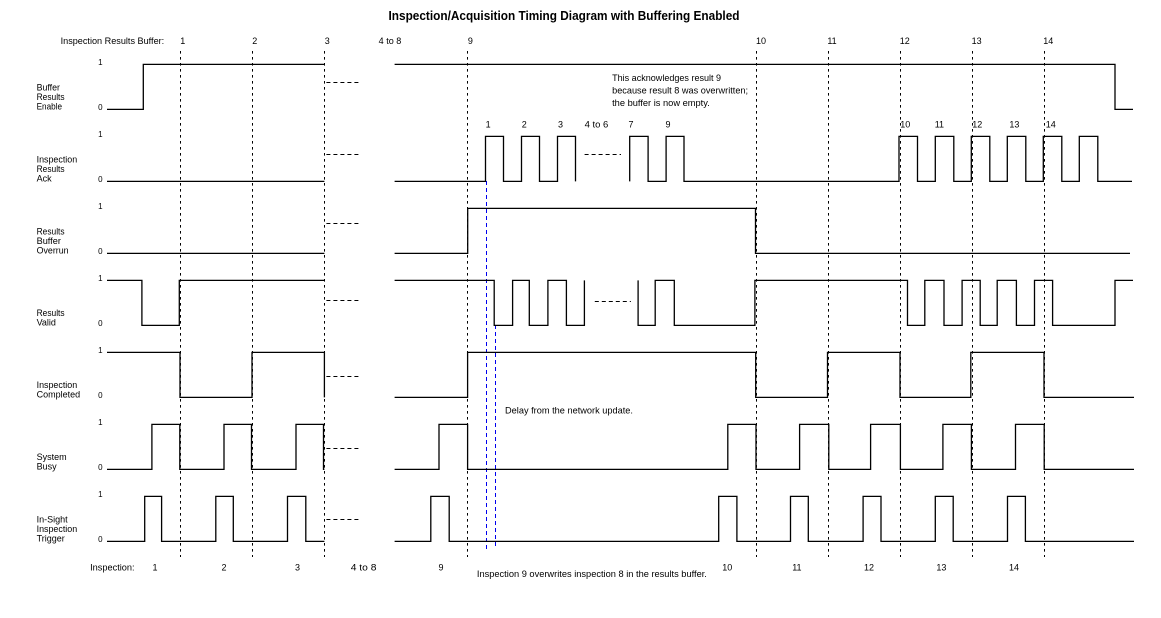  Describe the element at coordinates (52, 457) in the screenshot. I see `svg-text: System` at that location.